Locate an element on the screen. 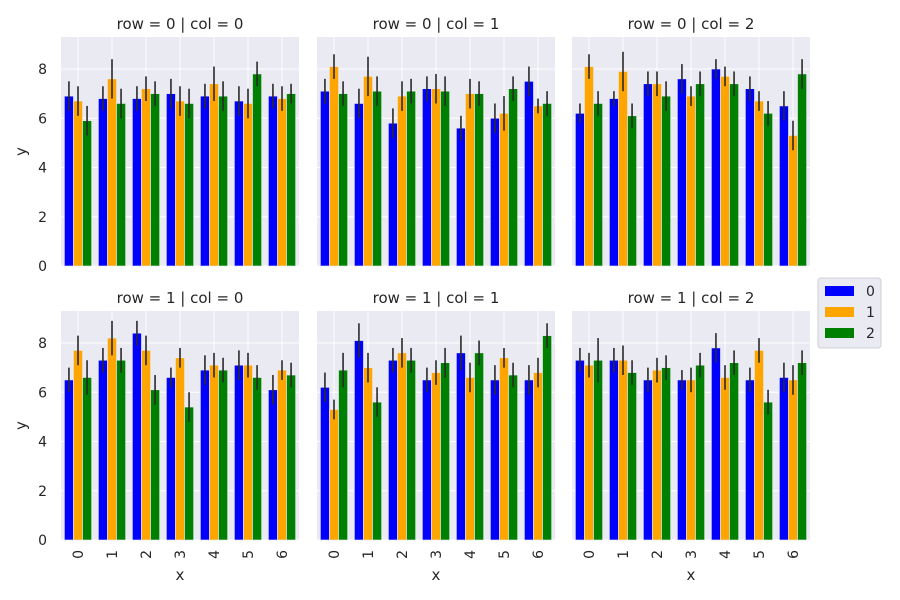  y-axis-label: y is located at coordinates (21, 151).